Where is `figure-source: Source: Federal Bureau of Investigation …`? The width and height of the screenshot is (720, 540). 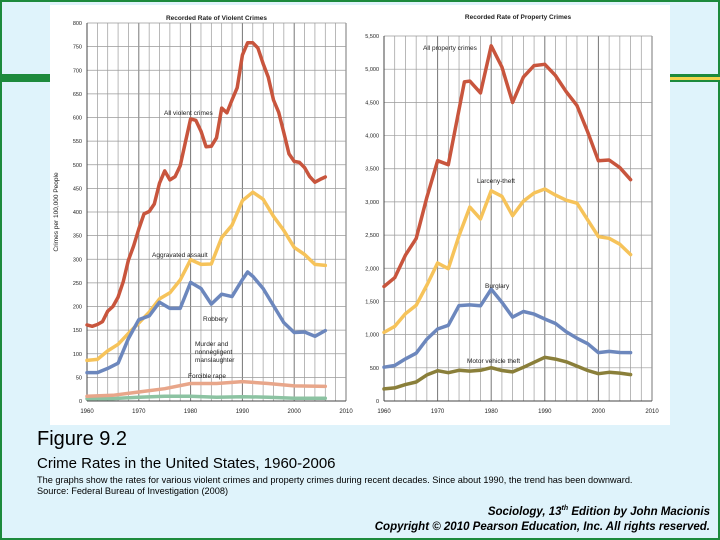 figure-source: Source: Federal Bureau of Investigation … is located at coordinates (133, 491).